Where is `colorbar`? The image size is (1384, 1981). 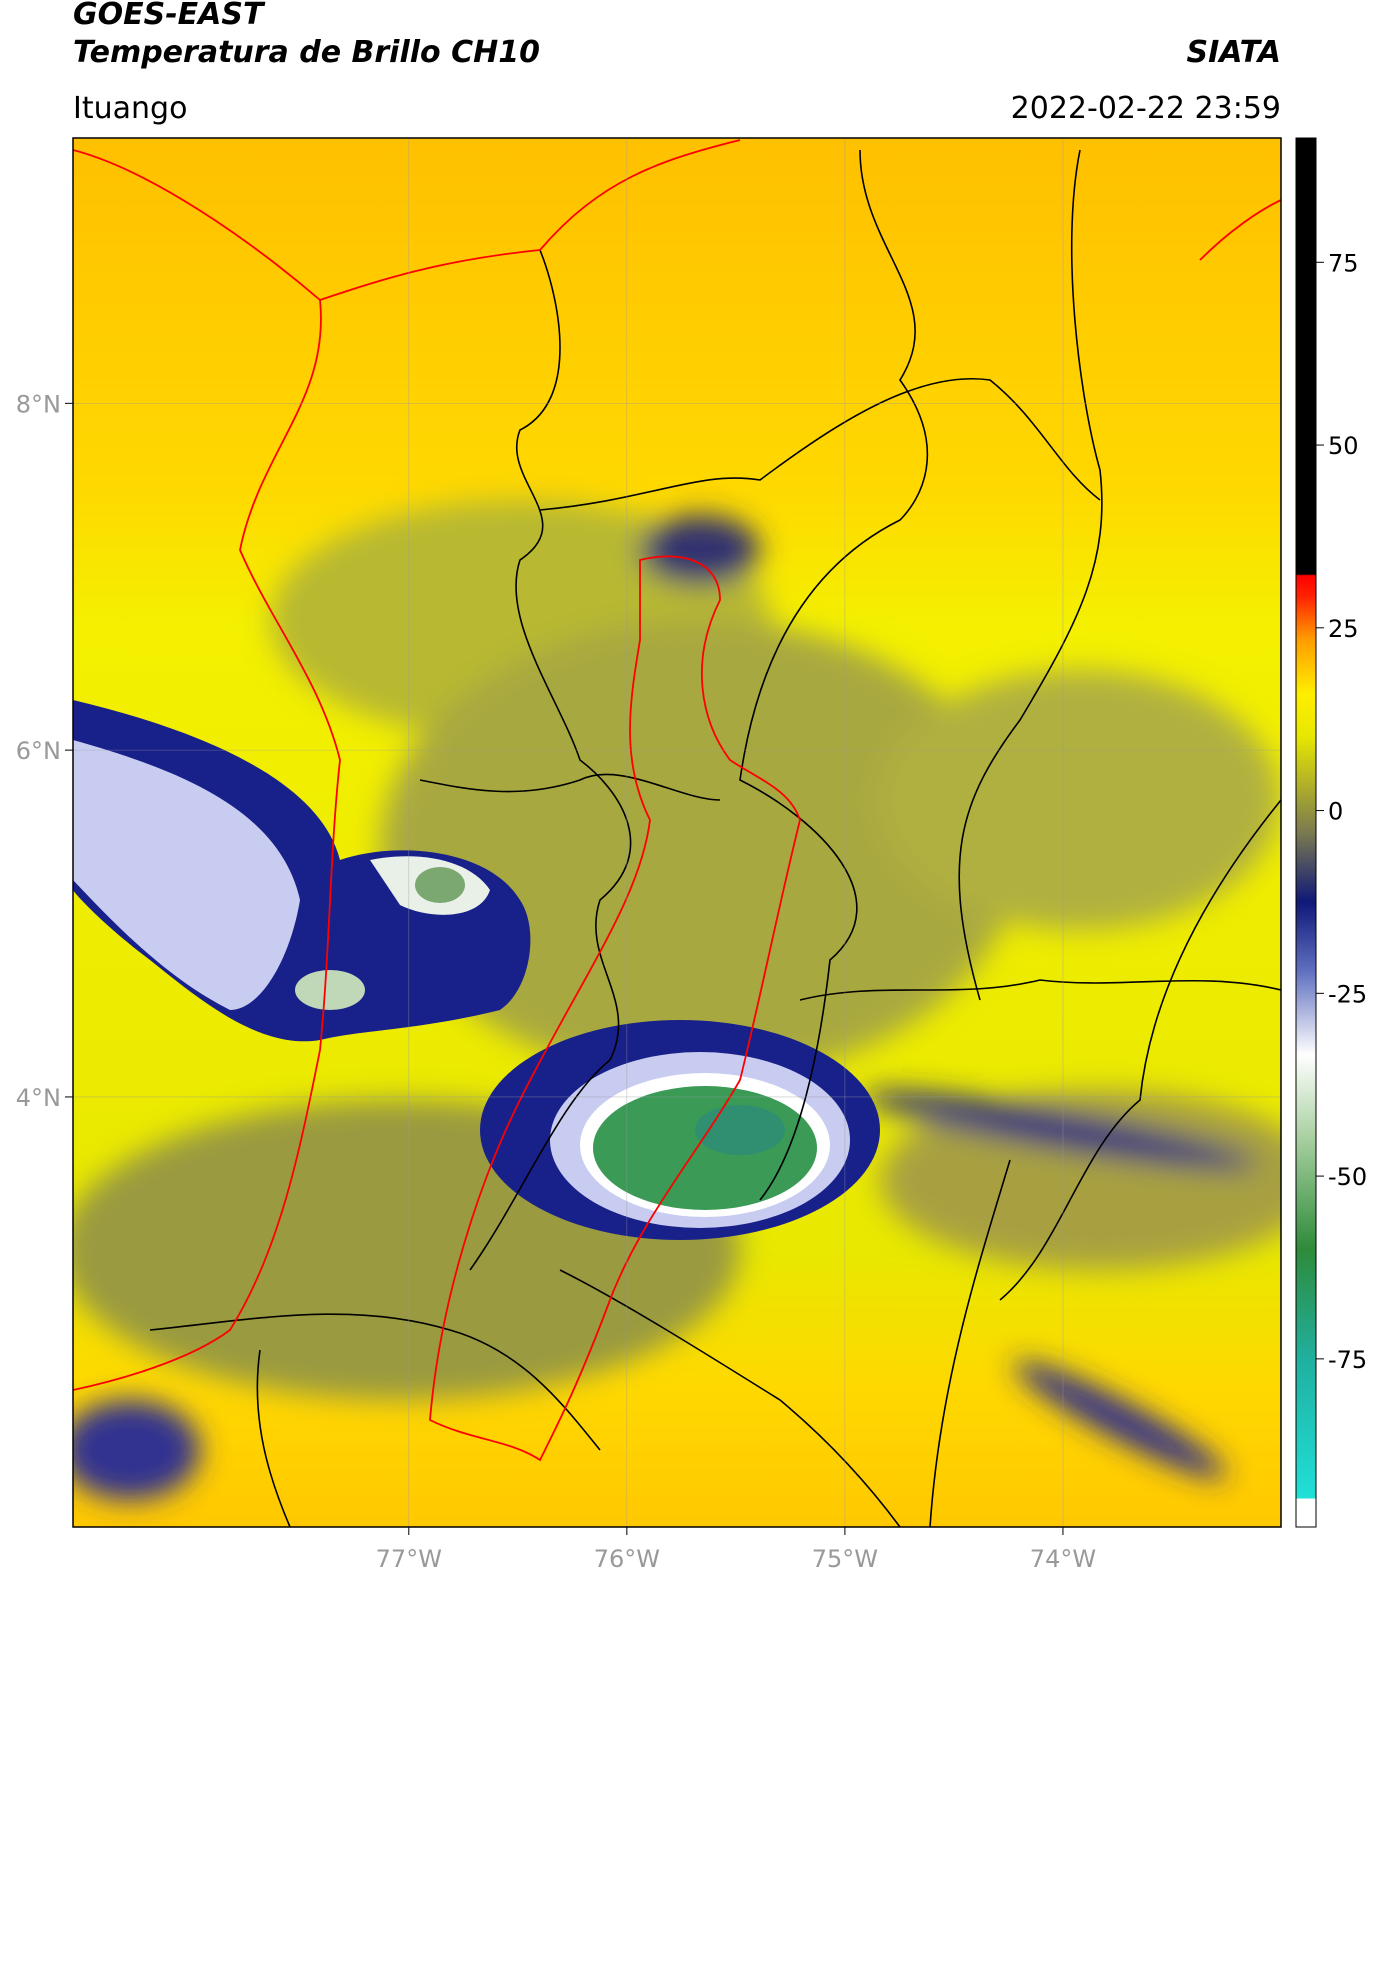 colorbar is located at coordinates (1306, 832).